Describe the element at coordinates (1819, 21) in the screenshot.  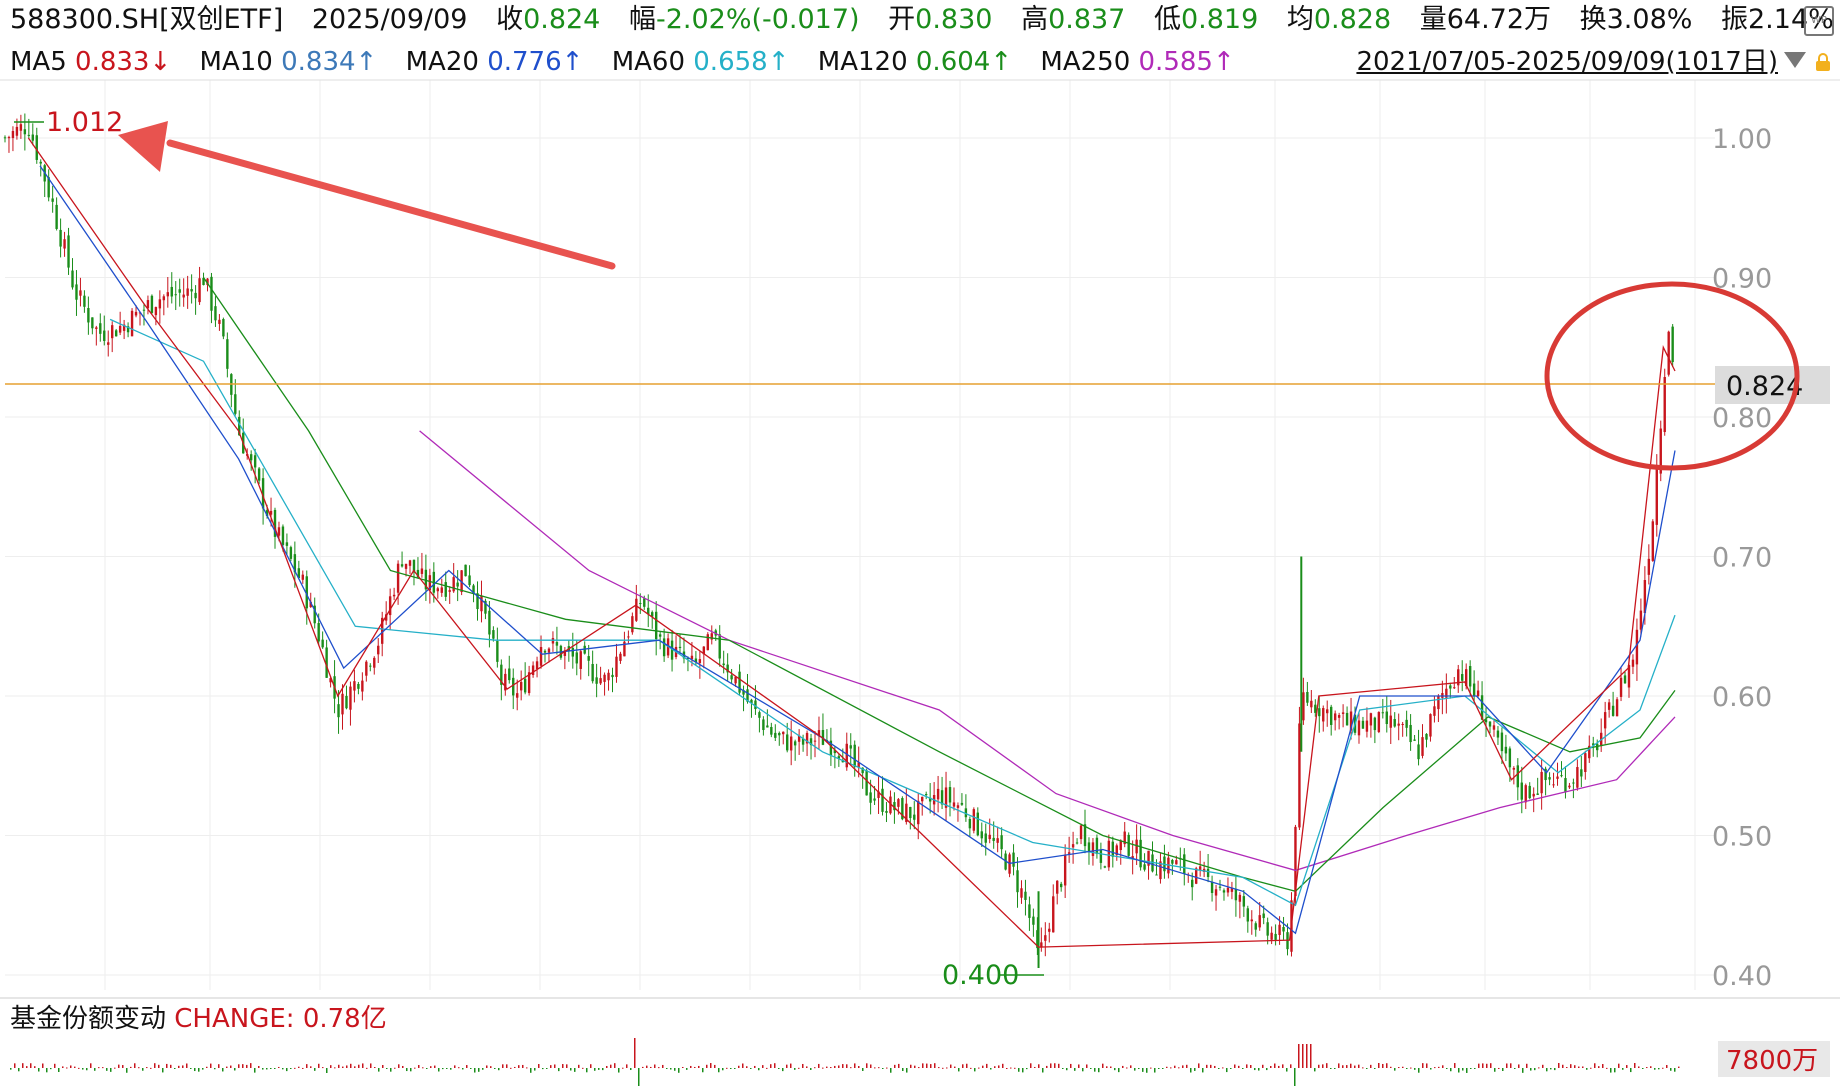
I see `wp-icon: WP` at that location.